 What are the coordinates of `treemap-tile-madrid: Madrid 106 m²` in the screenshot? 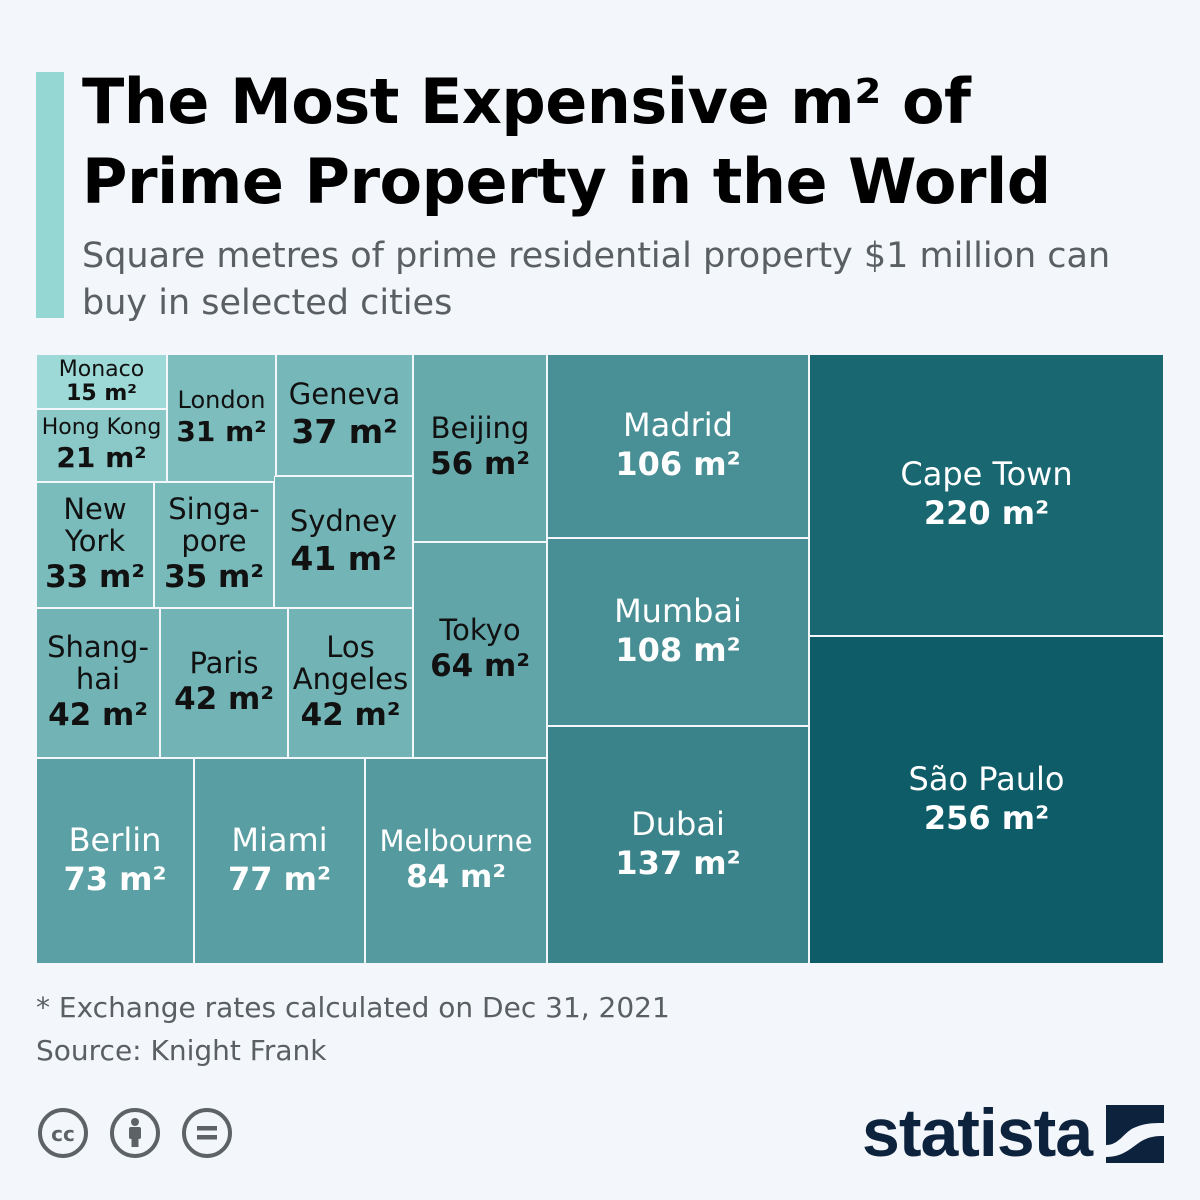 It's located at (678, 446).